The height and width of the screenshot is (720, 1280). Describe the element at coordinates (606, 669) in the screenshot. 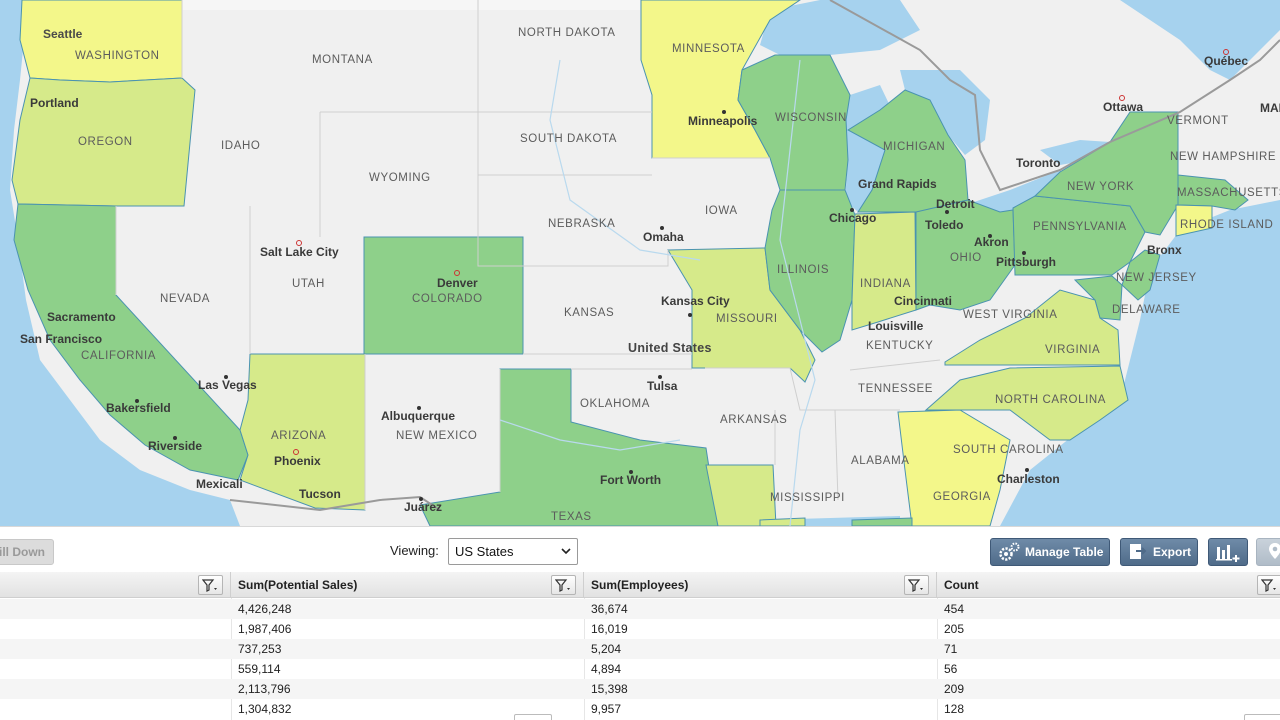

I see `cell-employees: 4,894` at that location.